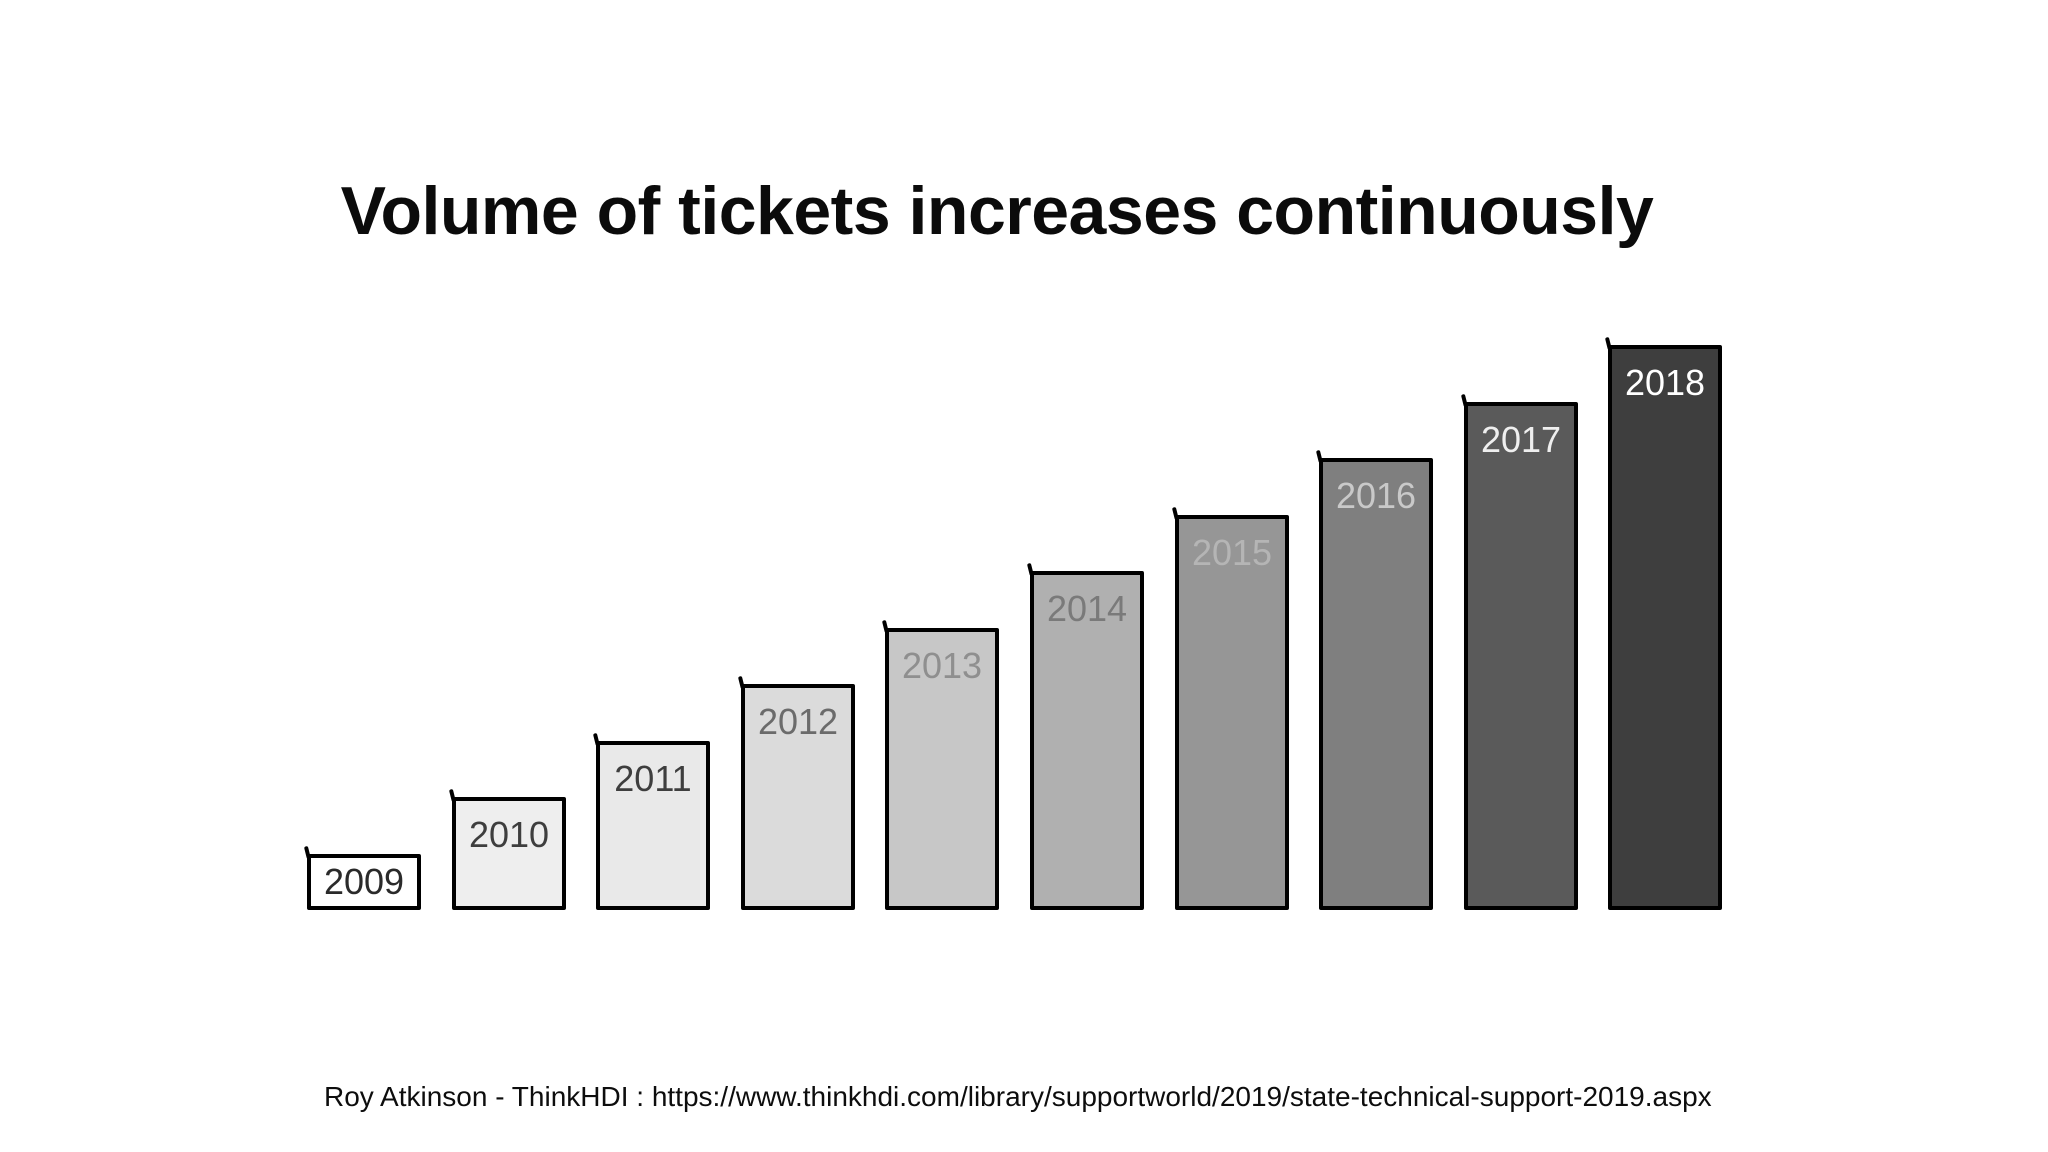  I want to click on bar-2011: 2011, so click(653, 825).